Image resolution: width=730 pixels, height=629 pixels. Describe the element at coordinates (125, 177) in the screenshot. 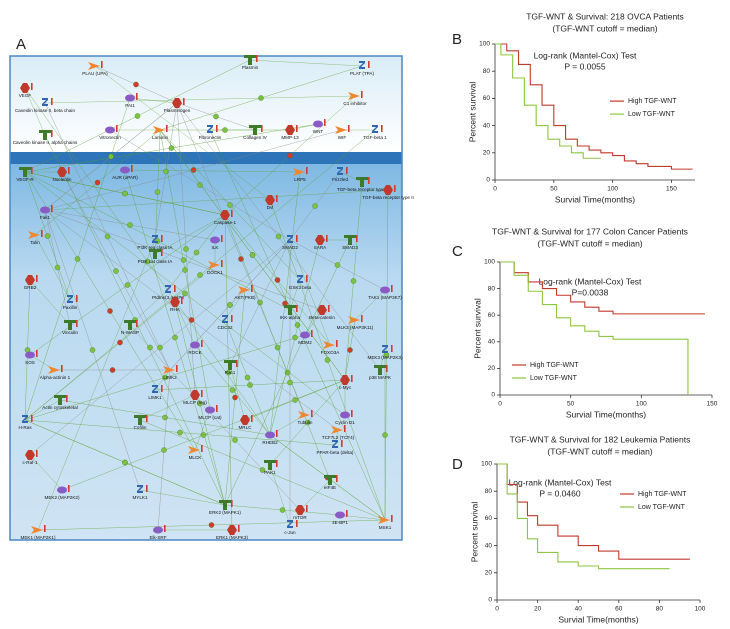

I see `node-label: AUR (uPAR)` at that location.